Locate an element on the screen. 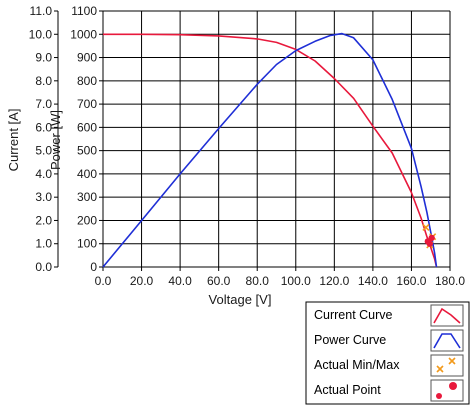  legend-swatch-minmax is located at coordinates (447, 365).